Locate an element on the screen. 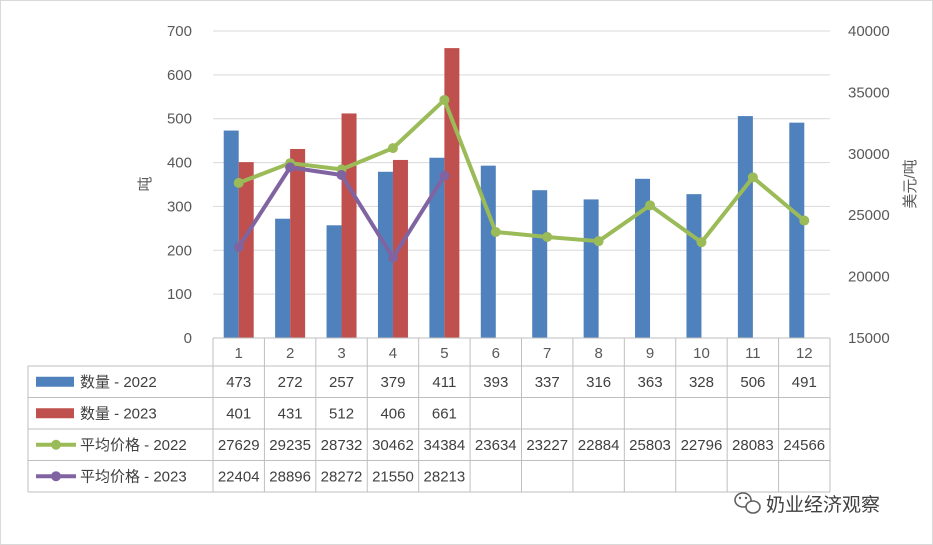 The width and height of the screenshot is (933, 545). data-label-1-12: 491 is located at coordinates (804, 382).